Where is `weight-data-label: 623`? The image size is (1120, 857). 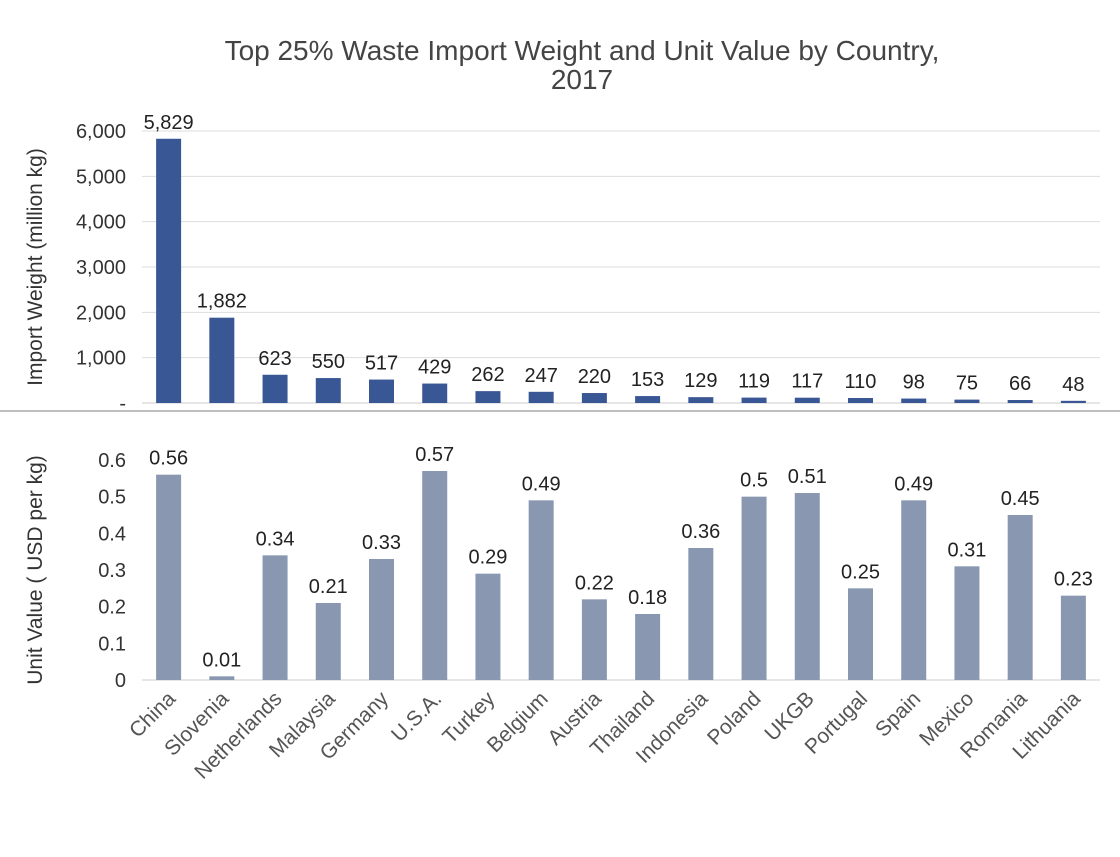
weight-data-label: 623 is located at coordinates (274, 359).